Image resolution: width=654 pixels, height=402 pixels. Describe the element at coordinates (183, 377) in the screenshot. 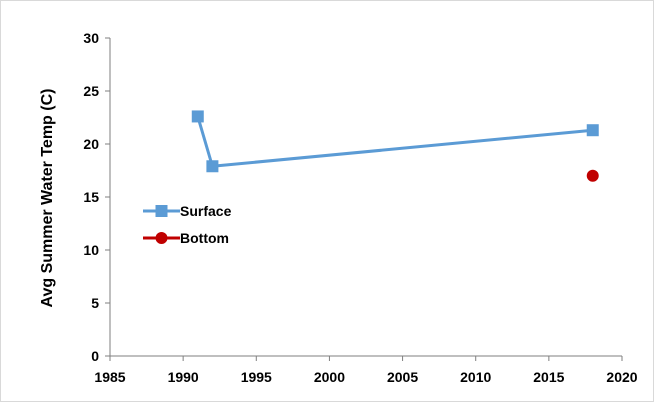

I see `x-tick-label: 1990` at that location.